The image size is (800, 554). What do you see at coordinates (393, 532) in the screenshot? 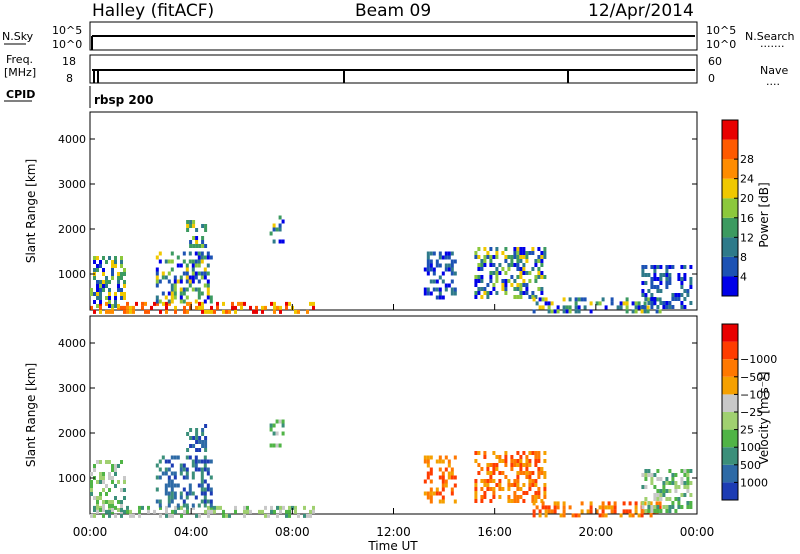
I see `time-tick-label-3: 12:00` at bounding box center [393, 532].